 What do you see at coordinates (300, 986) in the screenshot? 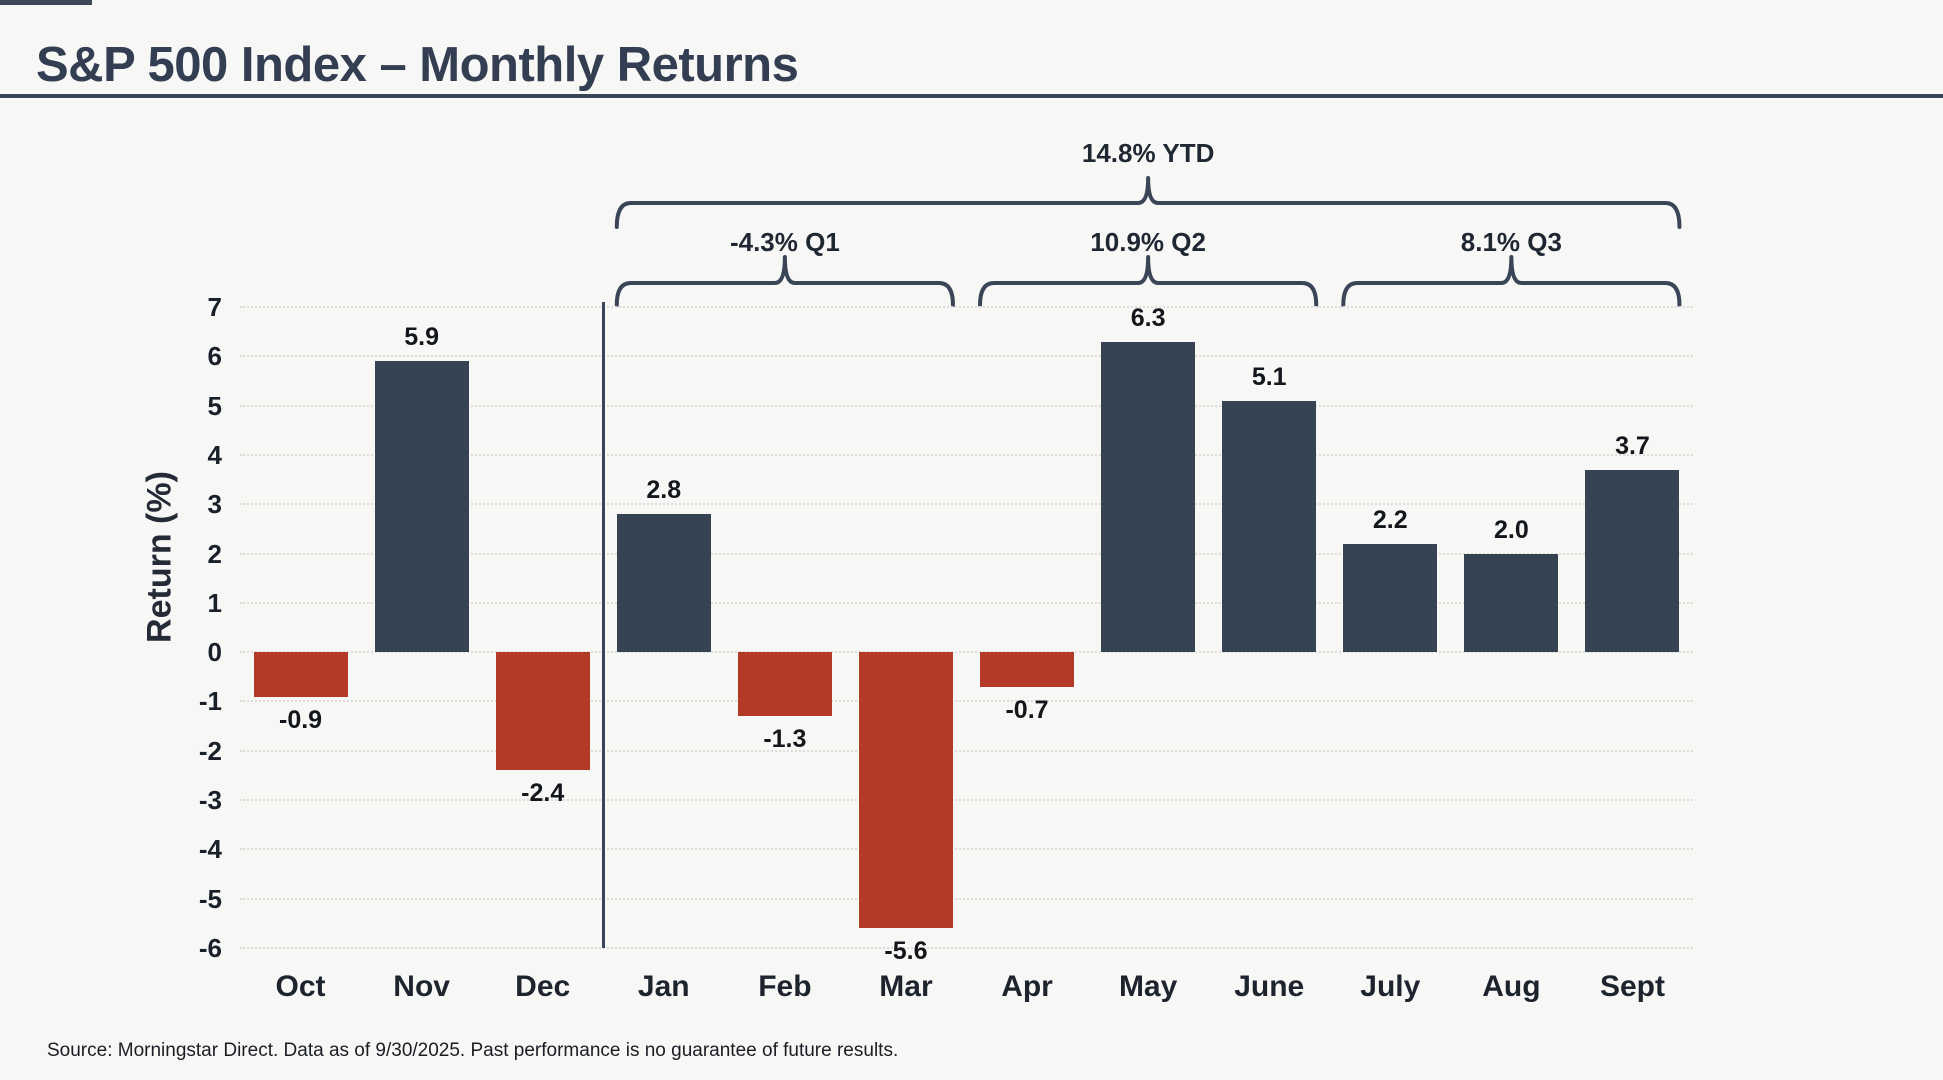
I see `x-tick-label-Oct: Oct` at bounding box center [300, 986].